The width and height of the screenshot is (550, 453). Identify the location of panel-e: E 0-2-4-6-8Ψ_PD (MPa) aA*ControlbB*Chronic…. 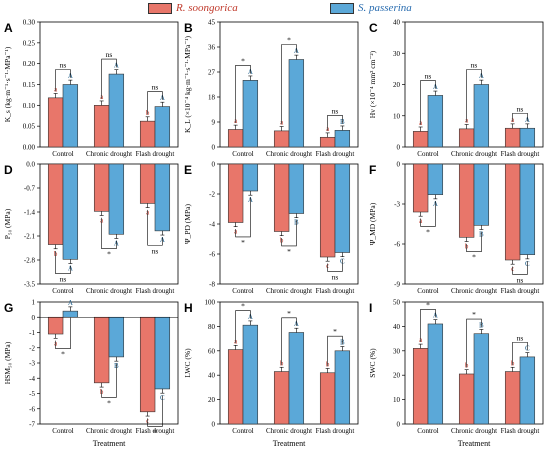
(271, 228).